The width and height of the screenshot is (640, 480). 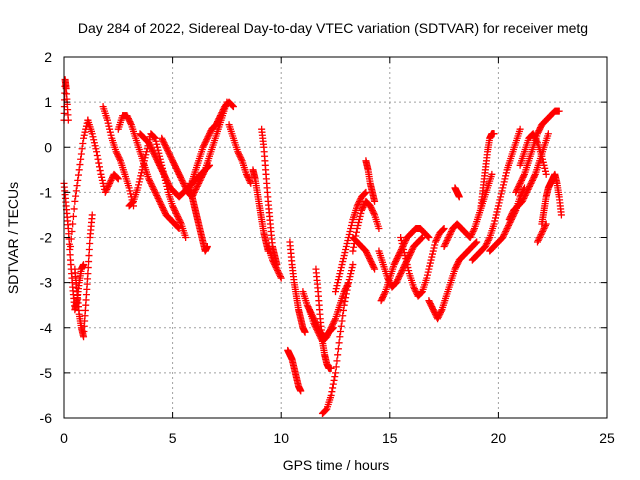 I want to click on x-tick-labels: 0 5 10 15 20 25, so click(x=337, y=438).